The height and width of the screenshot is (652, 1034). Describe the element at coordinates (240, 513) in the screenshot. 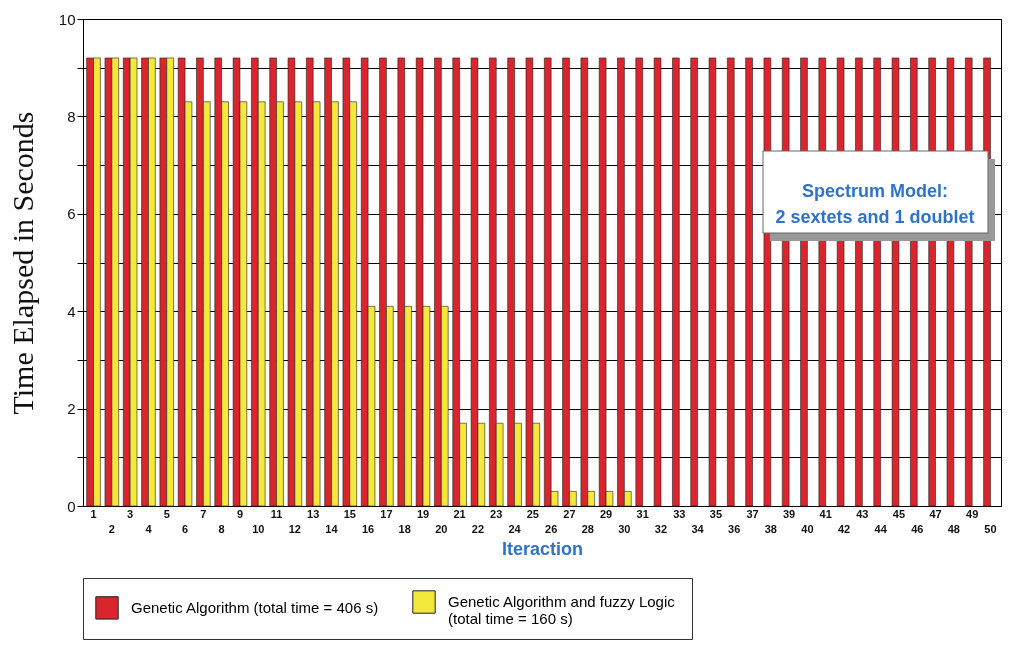

I see `x-tick-label: 9` at that location.